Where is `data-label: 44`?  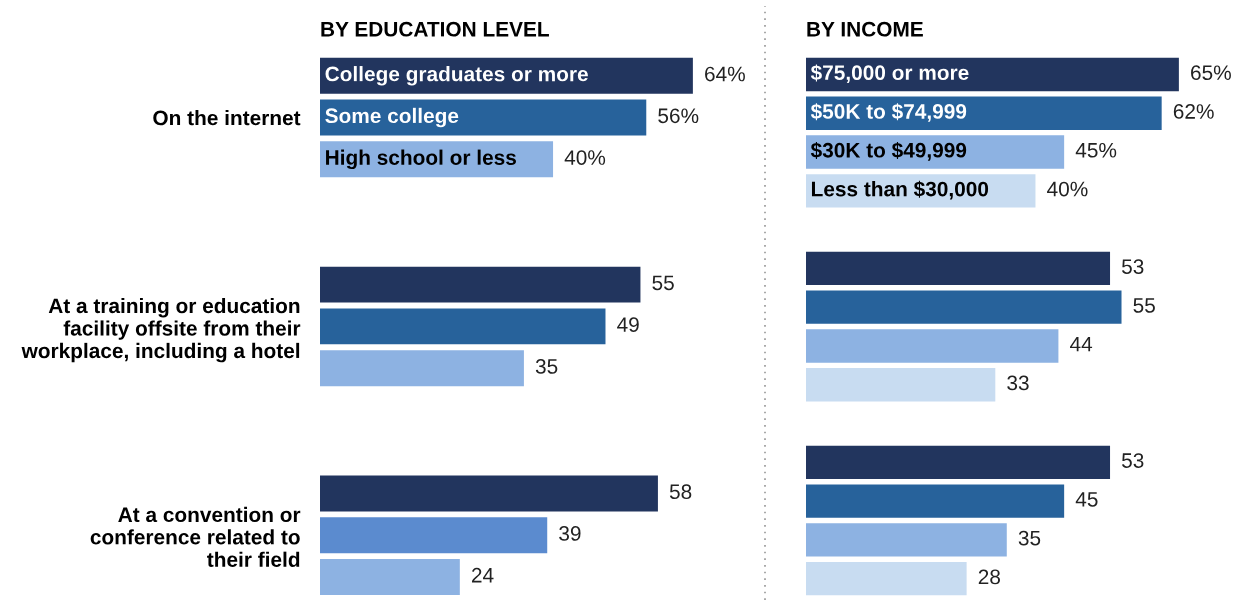 data-label: 44 is located at coordinates (1081, 344).